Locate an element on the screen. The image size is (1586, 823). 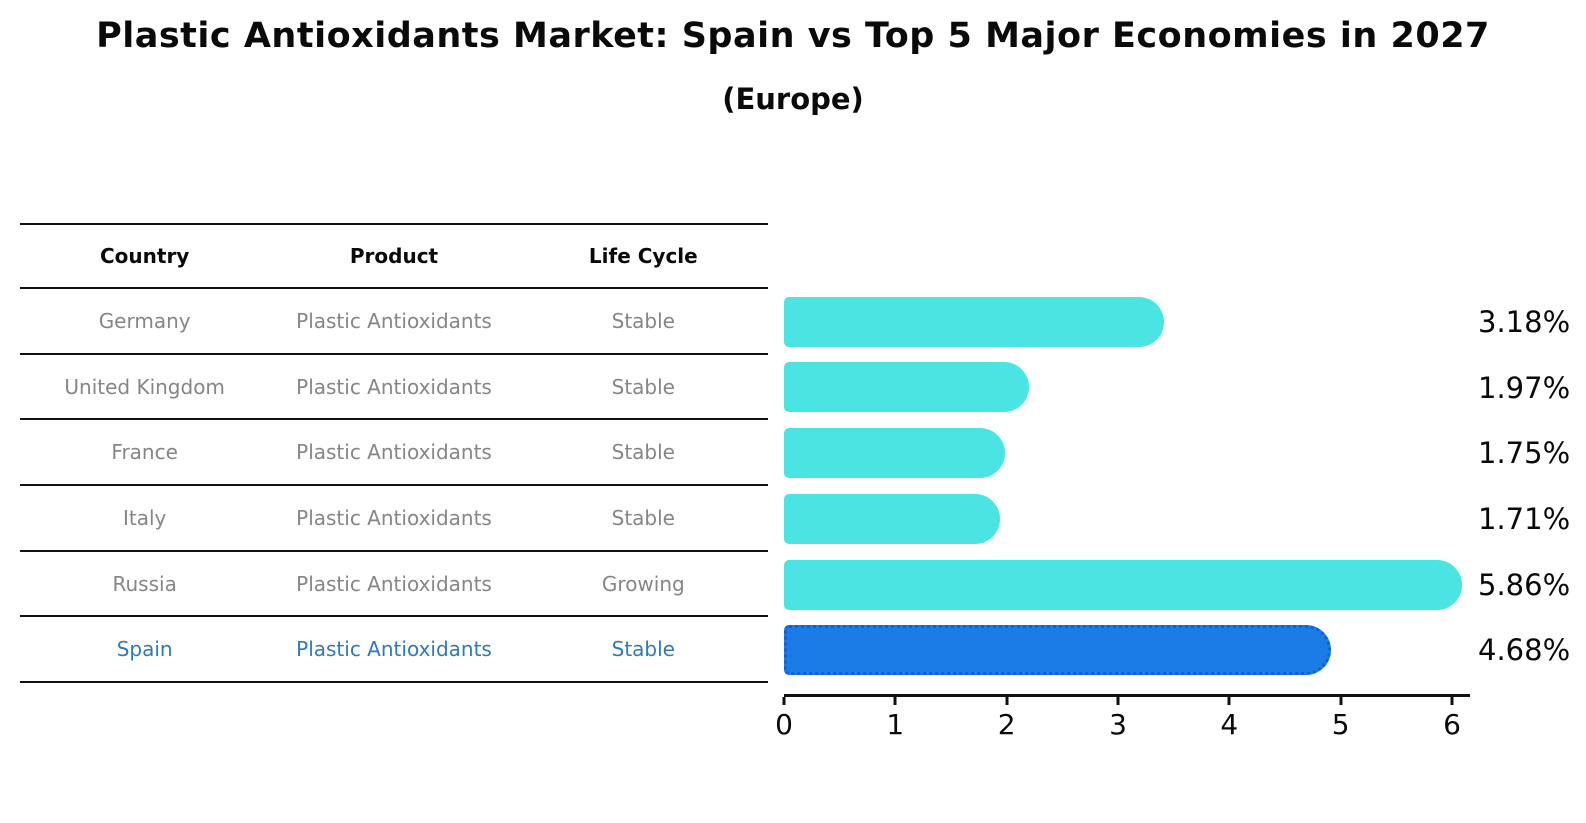
bar-united-kingdom is located at coordinates (907, 387).